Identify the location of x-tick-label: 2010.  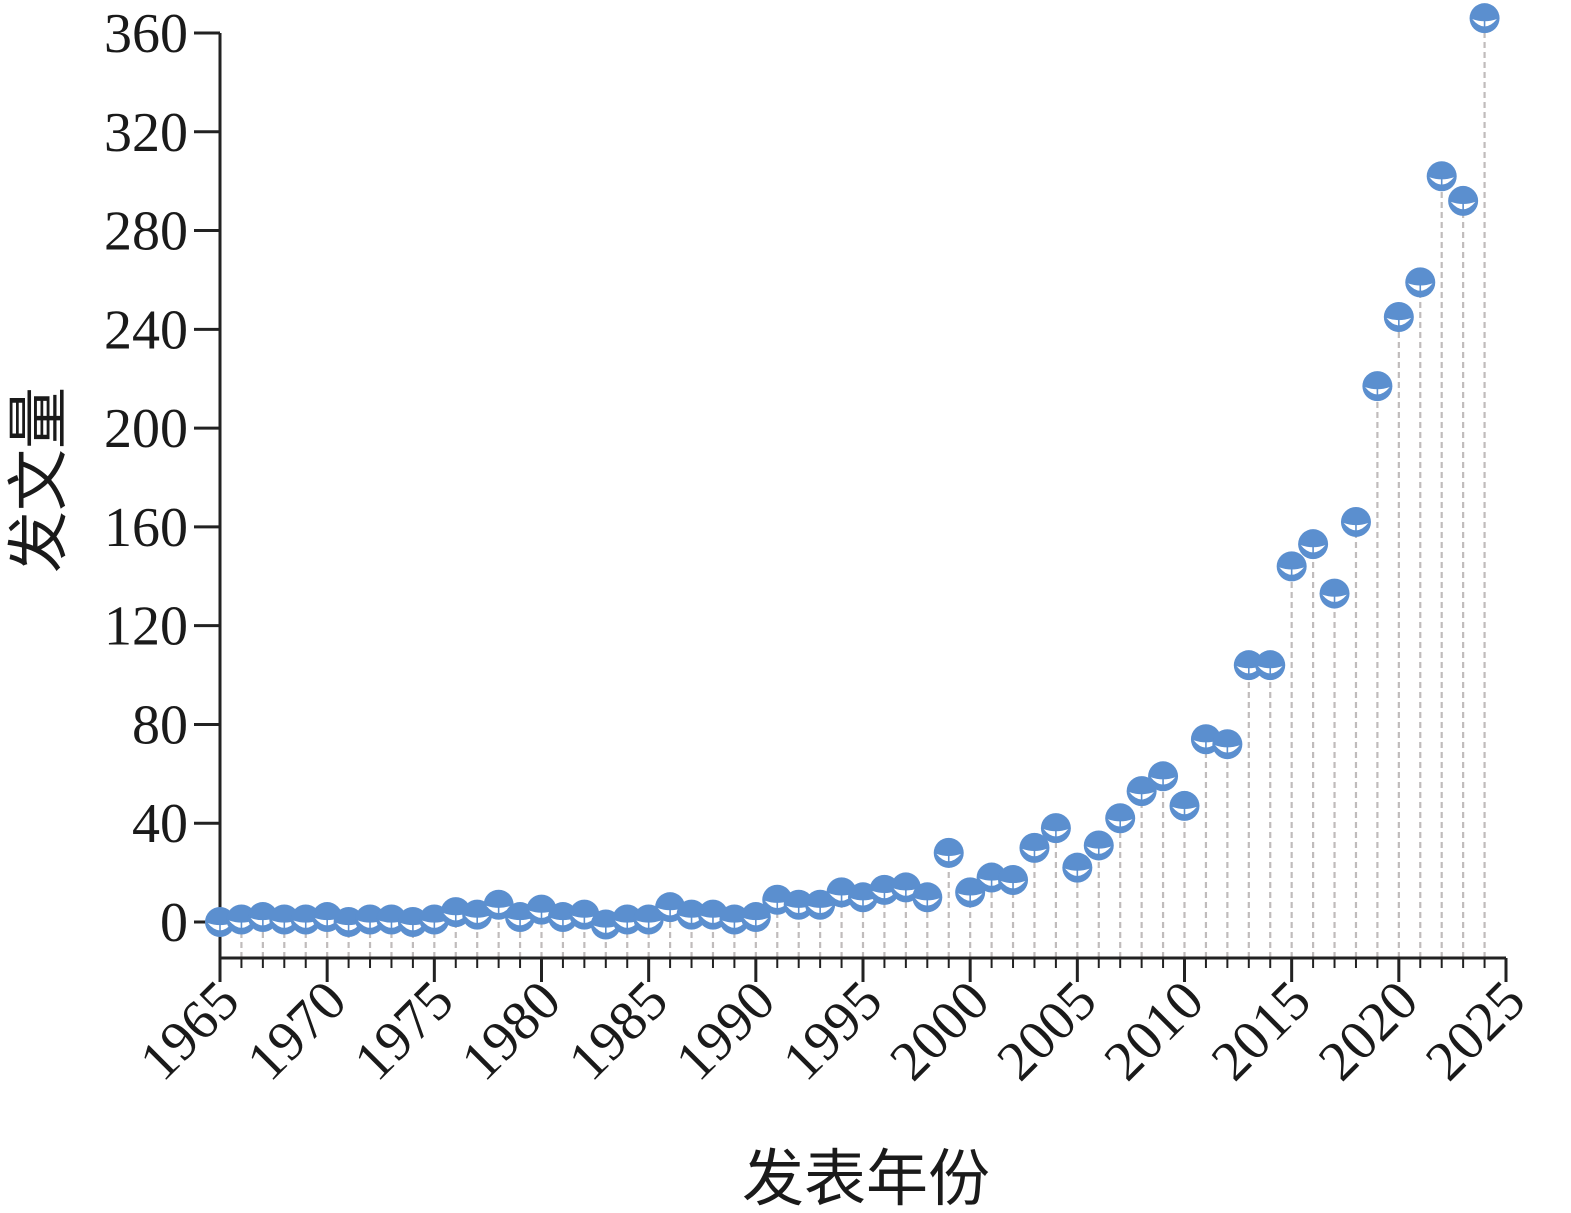
(1154, 1030).